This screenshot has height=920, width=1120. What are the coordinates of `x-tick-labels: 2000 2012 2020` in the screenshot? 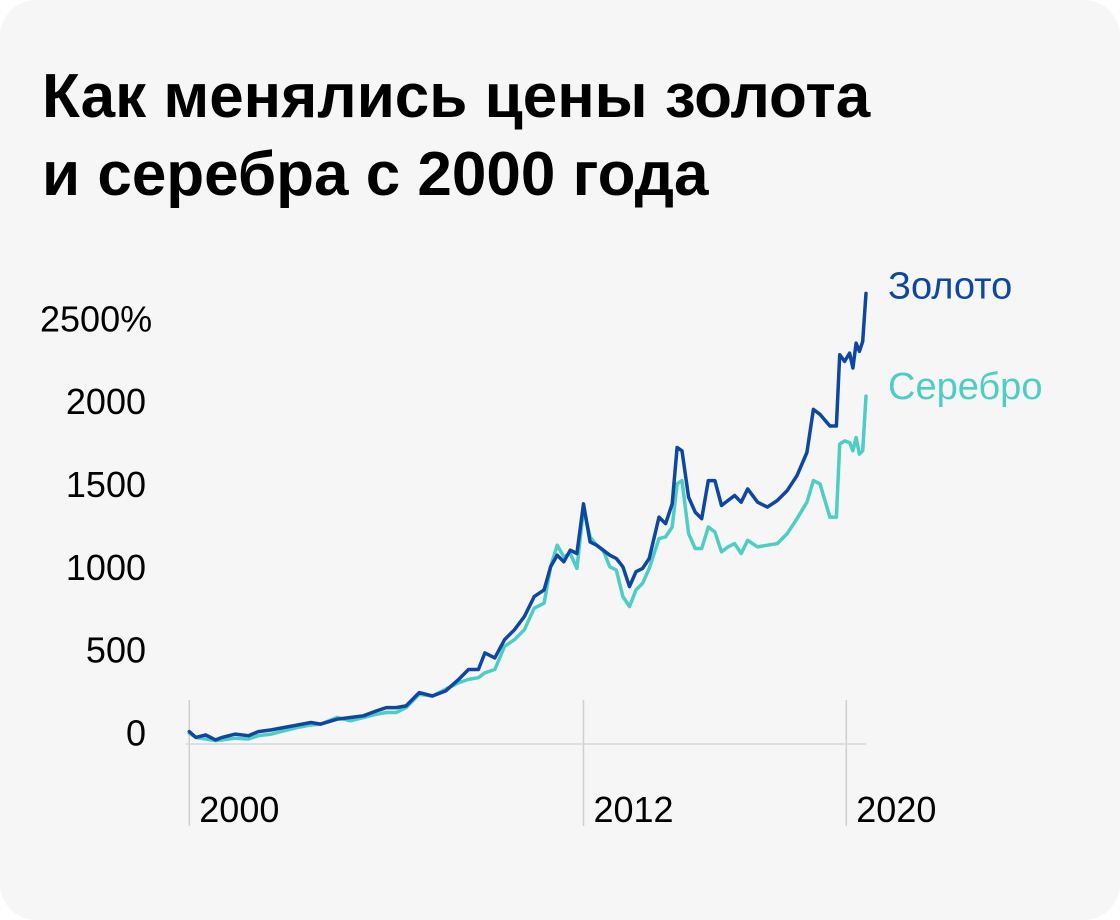 It's located at (567, 809).